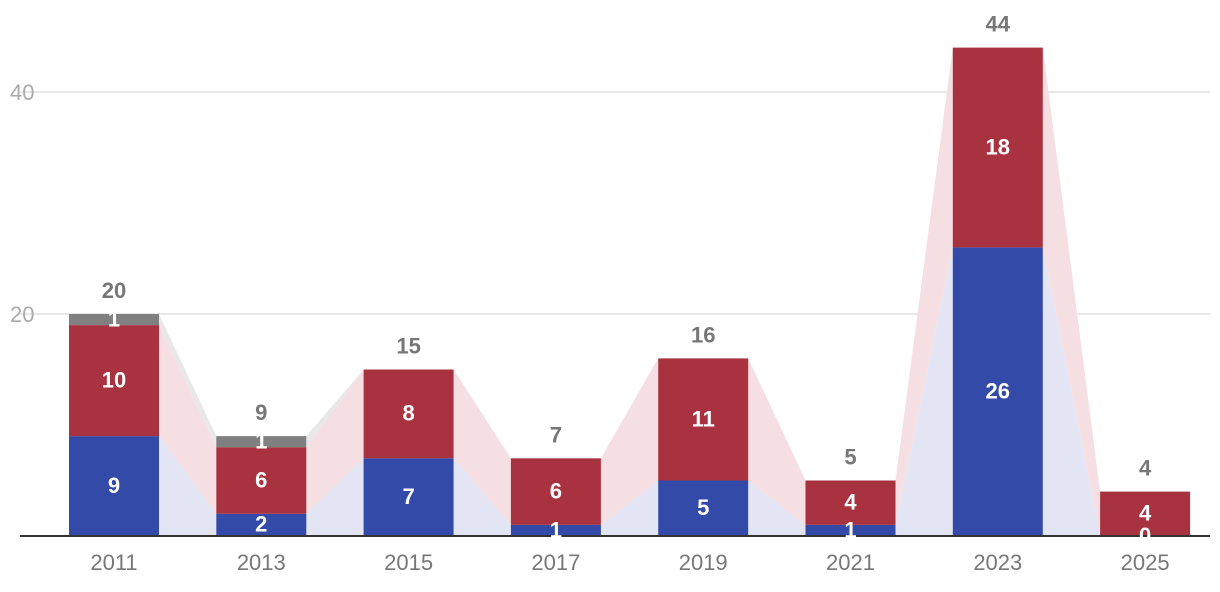 This screenshot has height=592, width=1220. I want to click on segment-value-label: 26, so click(998, 391).